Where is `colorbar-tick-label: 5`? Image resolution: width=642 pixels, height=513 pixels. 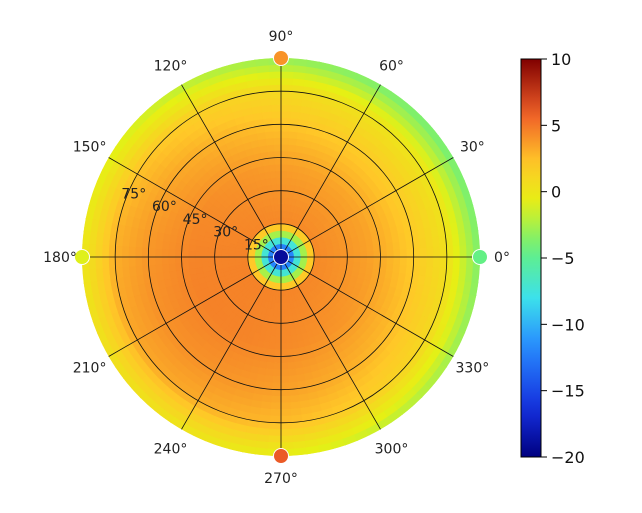 colorbar-tick-label: 5 is located at coordinates (556, 125).